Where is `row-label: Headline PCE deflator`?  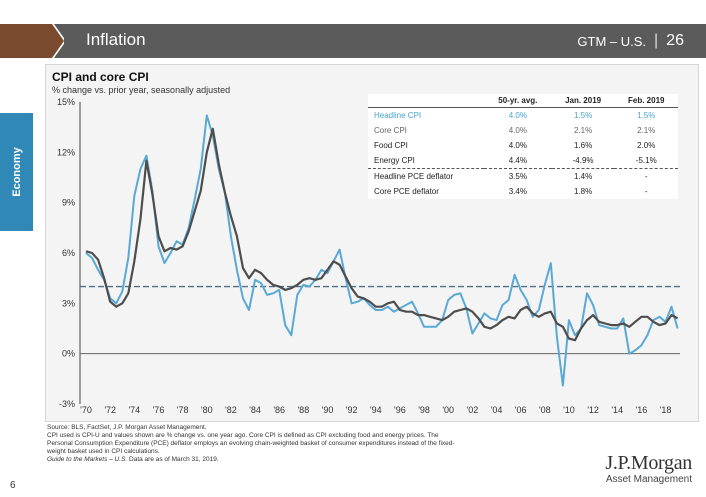 row-label: Headline PCE deflator is located at coordinates (414, 176).